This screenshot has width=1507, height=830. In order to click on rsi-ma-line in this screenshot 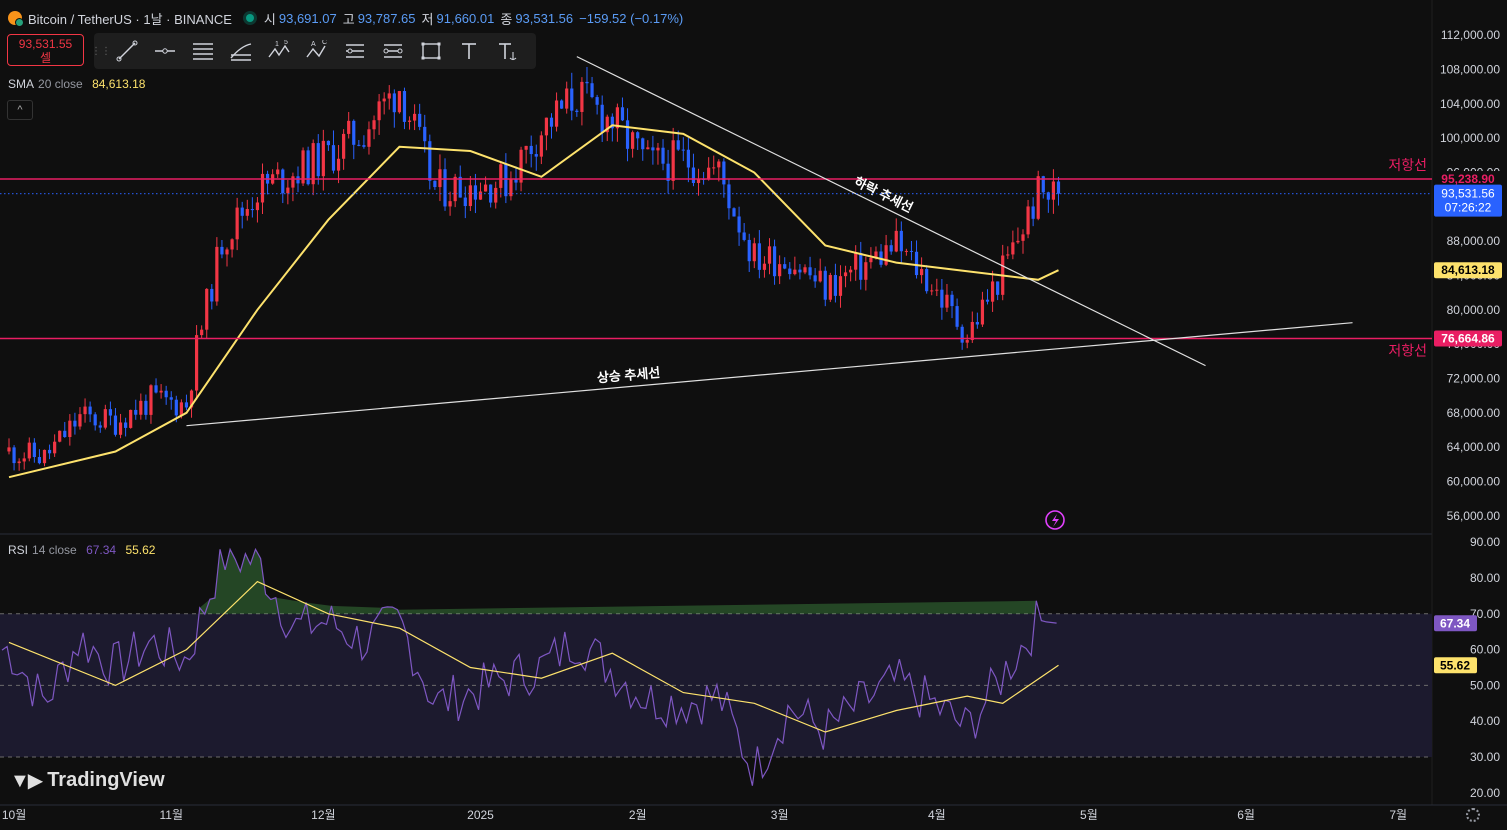, I will do `click(533, 656)`.